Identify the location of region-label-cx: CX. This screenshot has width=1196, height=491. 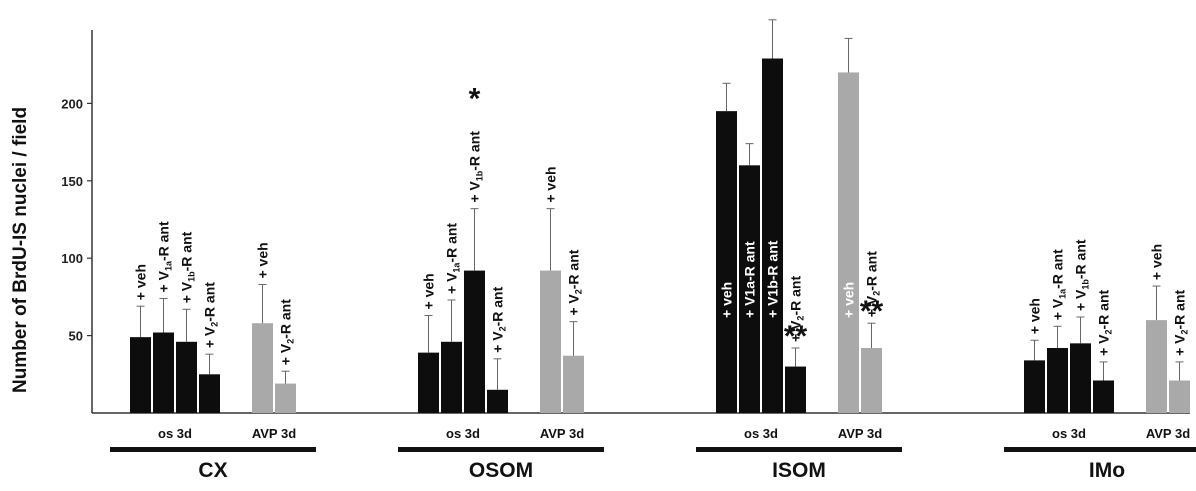
(212, 470).